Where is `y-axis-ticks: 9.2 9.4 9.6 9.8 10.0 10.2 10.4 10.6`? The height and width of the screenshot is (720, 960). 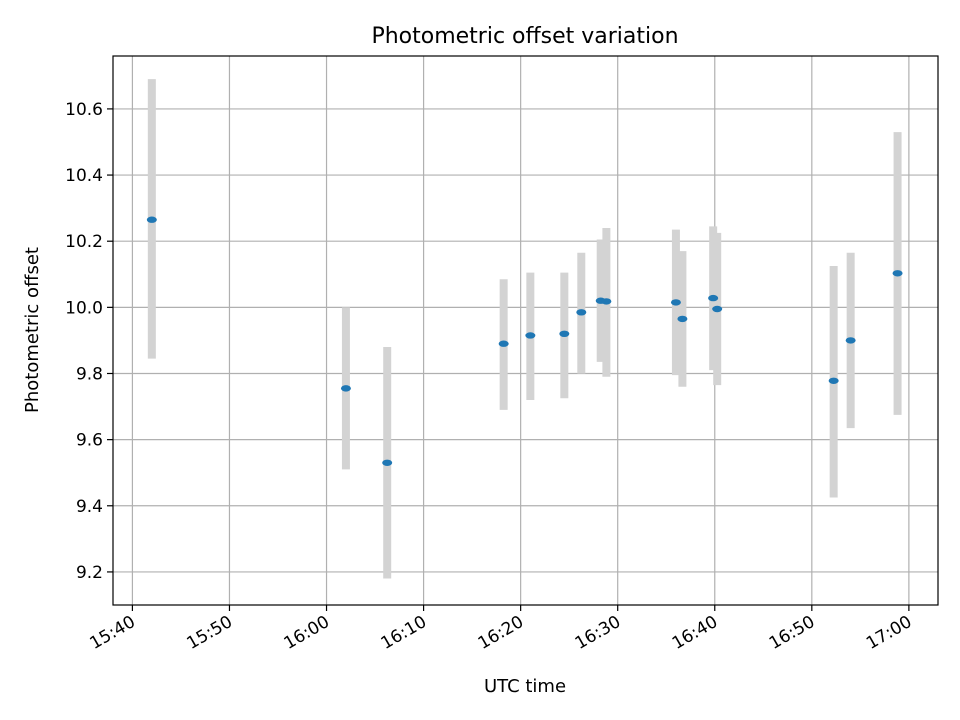 y-axis-ticks: 9.2 9.4 9.6 9.8 10.0 10.2 10.4 10.6 is located at coordinates (89, 341).